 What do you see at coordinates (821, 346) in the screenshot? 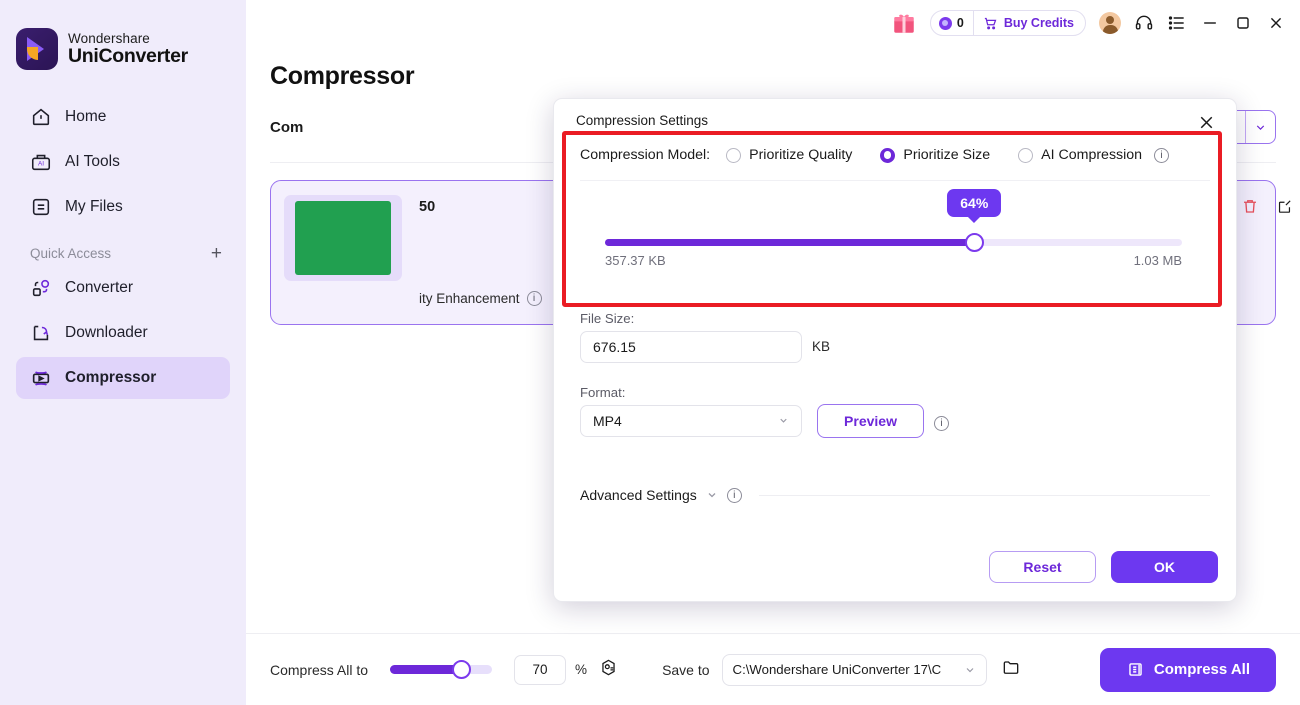
I see `file-size-unit: KB` at bounding box center [821, 346].